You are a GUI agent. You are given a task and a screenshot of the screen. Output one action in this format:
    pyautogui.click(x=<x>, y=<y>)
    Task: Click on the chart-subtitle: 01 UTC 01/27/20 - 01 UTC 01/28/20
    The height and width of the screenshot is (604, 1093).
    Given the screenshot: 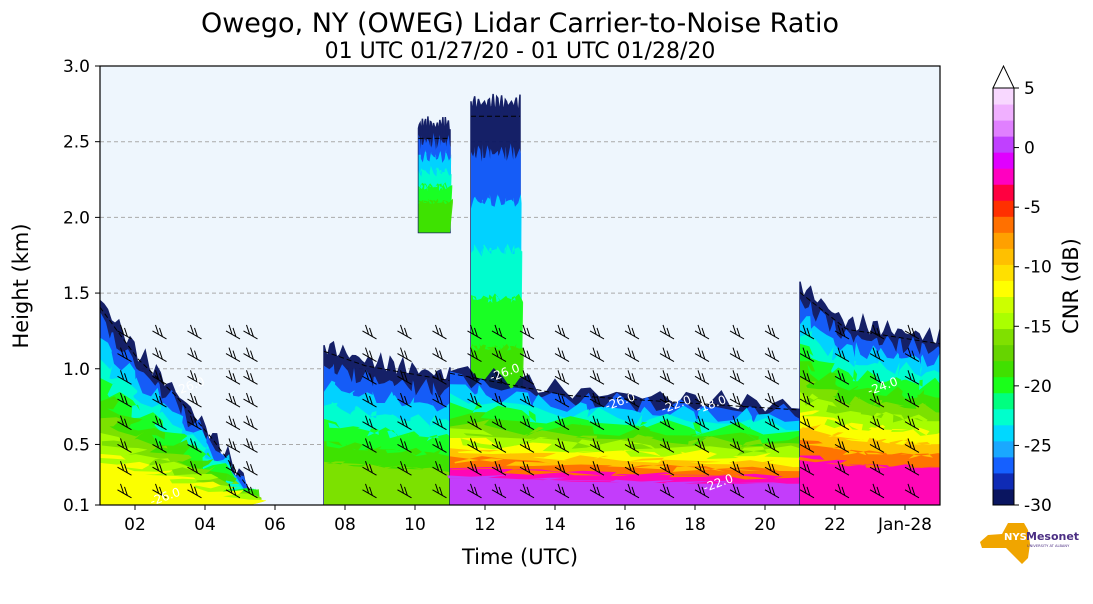 What is the action you would take?
    pyautogui.click(x=520, y=51)
    